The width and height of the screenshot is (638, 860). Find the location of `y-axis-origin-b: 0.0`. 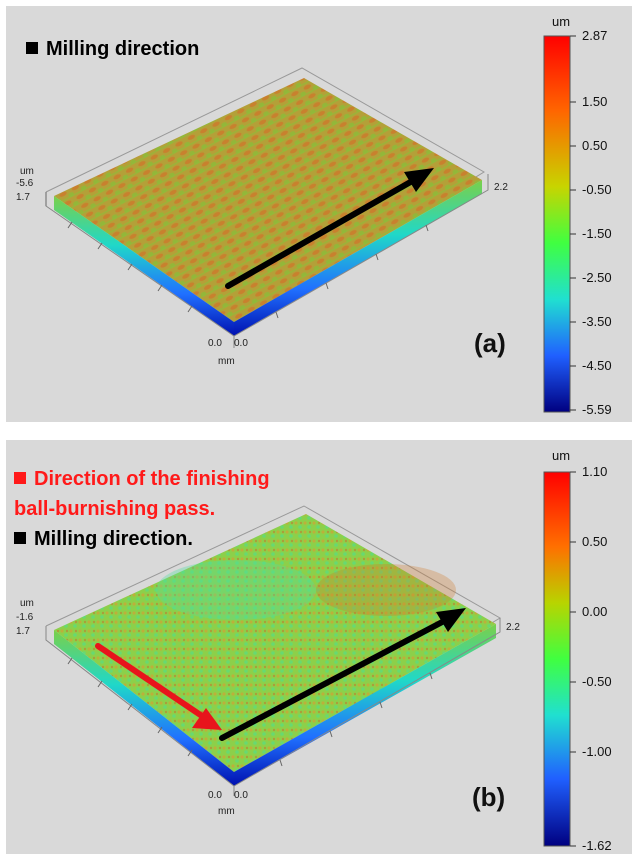

y-axis-origin-b: 0.0 is located at coordinates (215, 795).